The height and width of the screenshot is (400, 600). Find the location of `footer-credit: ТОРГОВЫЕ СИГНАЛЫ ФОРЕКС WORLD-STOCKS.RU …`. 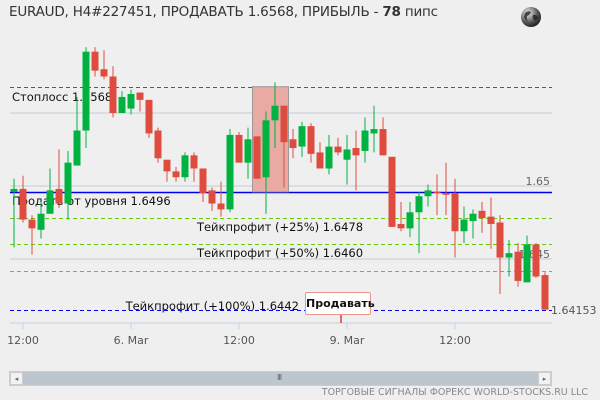

footer-credit: ТОРГОВЫЕ СИГНАЛЫ ФОРЕКС WORLD-STOCKS.RU … is located at coordinates (454, 392).